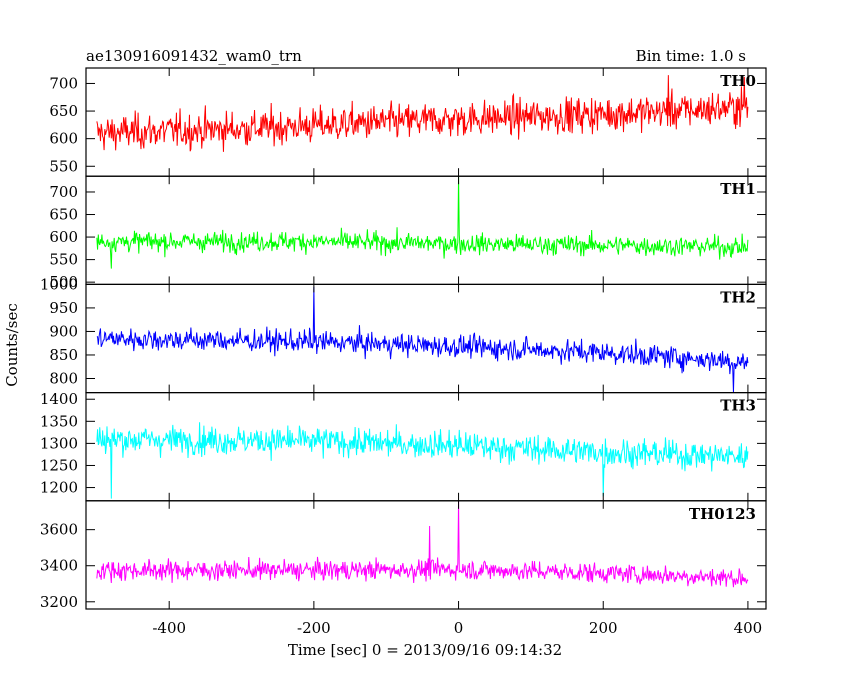  What do you see at coordinates (422, 222) in the screenshot?
I see `series-line-th1` at bounding box center [422, 222].